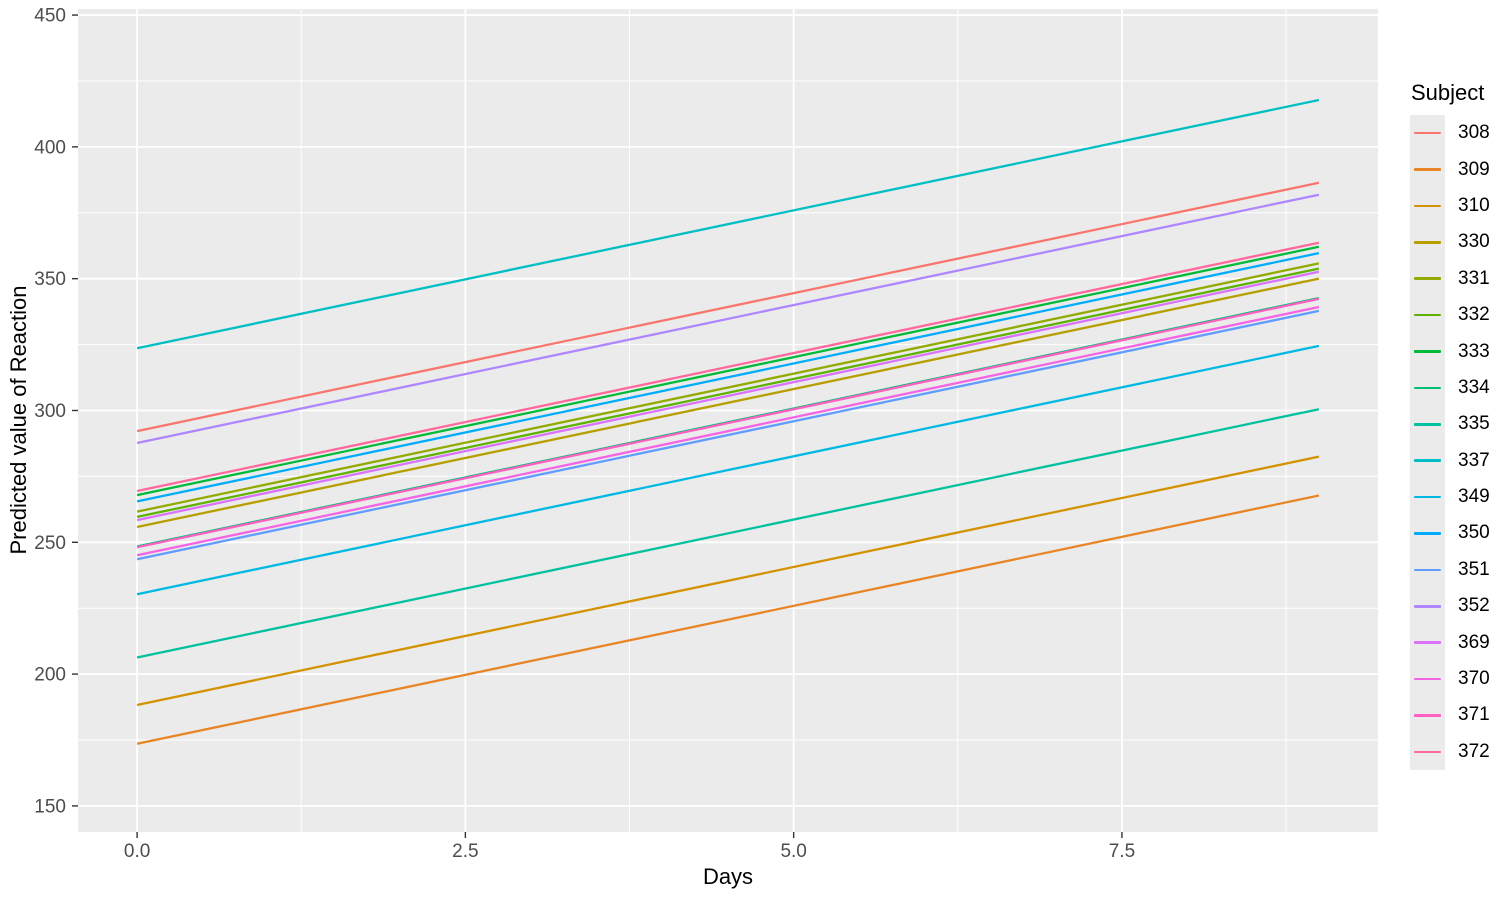 Image resolution: width=1512 pixels, height=900 pixels. What do you see at coordinates (1450, 460) in the screenshot?
I see `legend-item-337: 337` at bounding box center [1450, 460].